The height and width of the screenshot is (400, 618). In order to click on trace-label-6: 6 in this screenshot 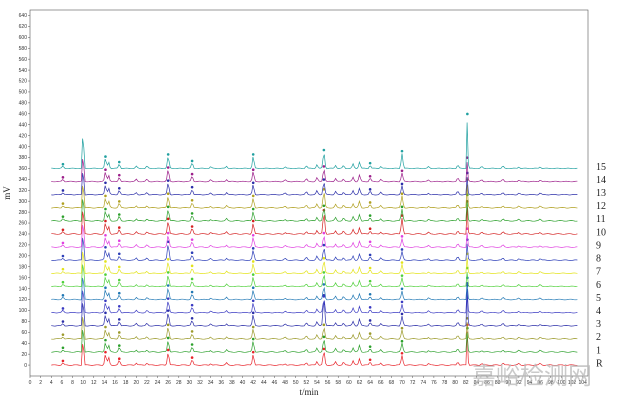, I will do `click(598, 285)`.